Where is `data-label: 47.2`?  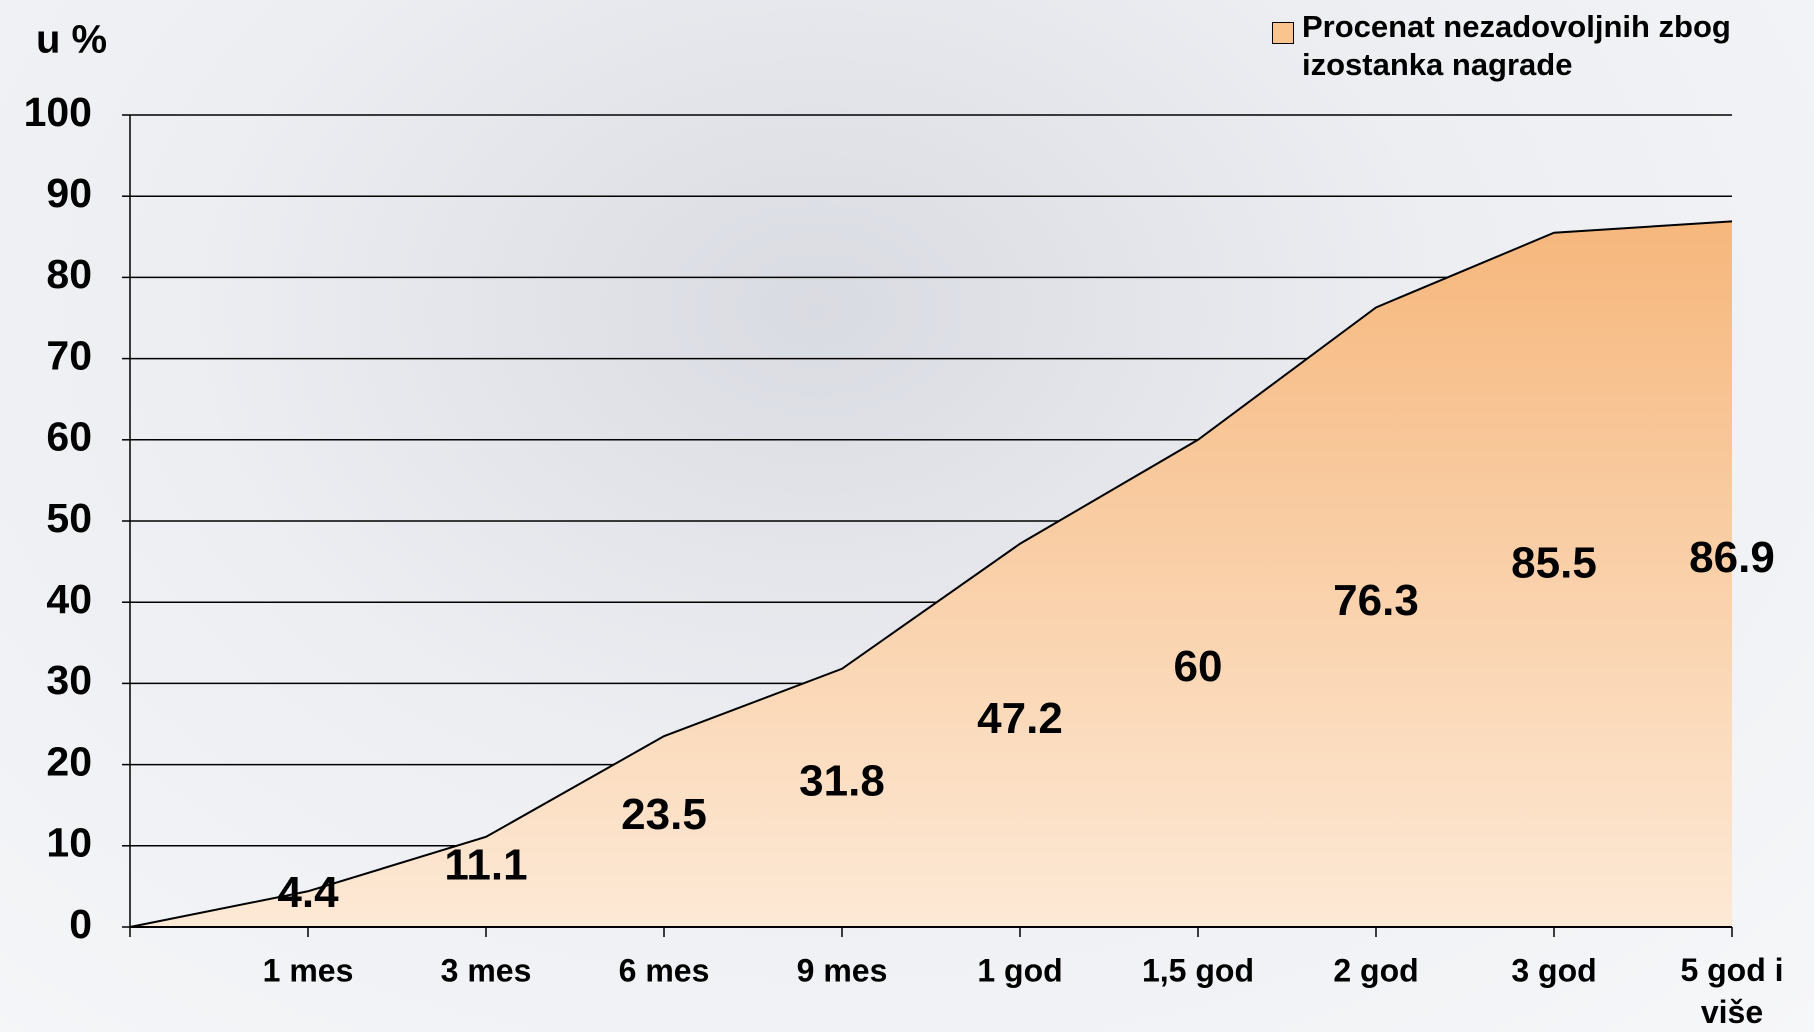
data-label: 47.2 is located at coordinates (1020, 718).